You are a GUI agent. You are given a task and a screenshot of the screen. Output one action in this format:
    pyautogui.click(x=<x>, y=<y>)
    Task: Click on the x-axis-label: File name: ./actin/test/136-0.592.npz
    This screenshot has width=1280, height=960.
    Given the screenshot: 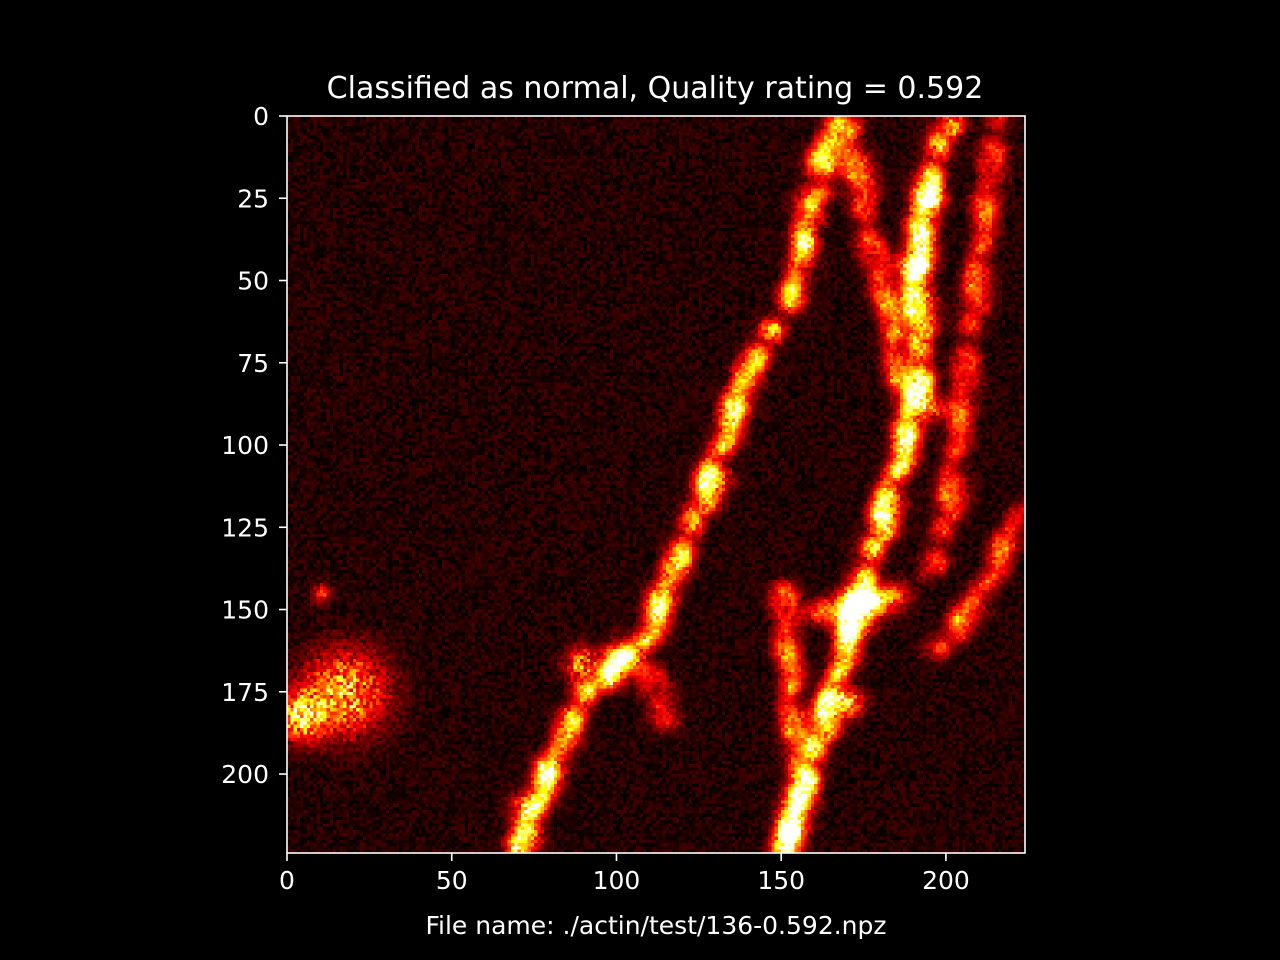 What is the action you would take?
    pyautogui.click(x=655, y=925)
    